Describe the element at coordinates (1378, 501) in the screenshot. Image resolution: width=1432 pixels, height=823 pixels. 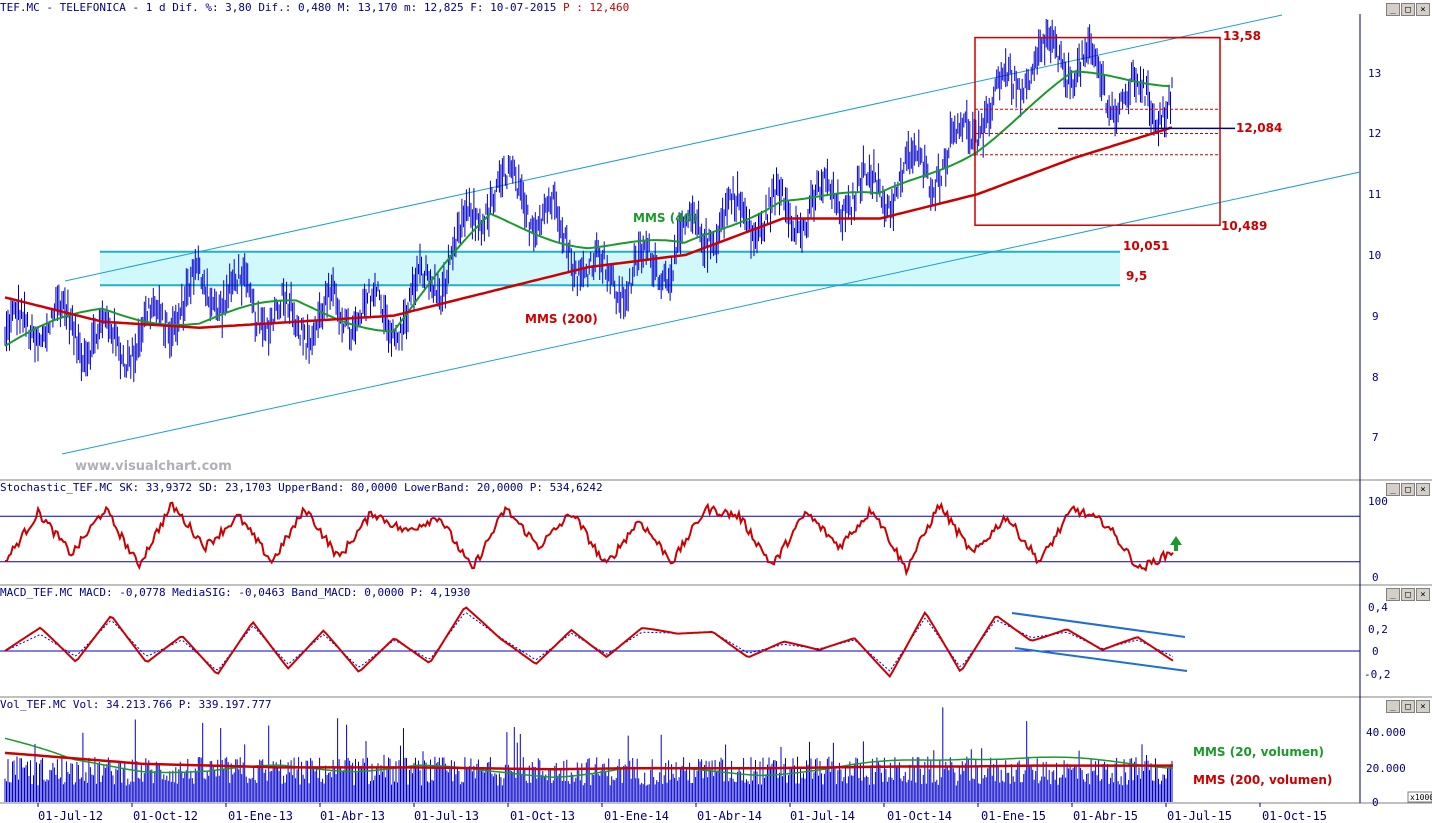
I see `stoch-tick: 100` at that location.